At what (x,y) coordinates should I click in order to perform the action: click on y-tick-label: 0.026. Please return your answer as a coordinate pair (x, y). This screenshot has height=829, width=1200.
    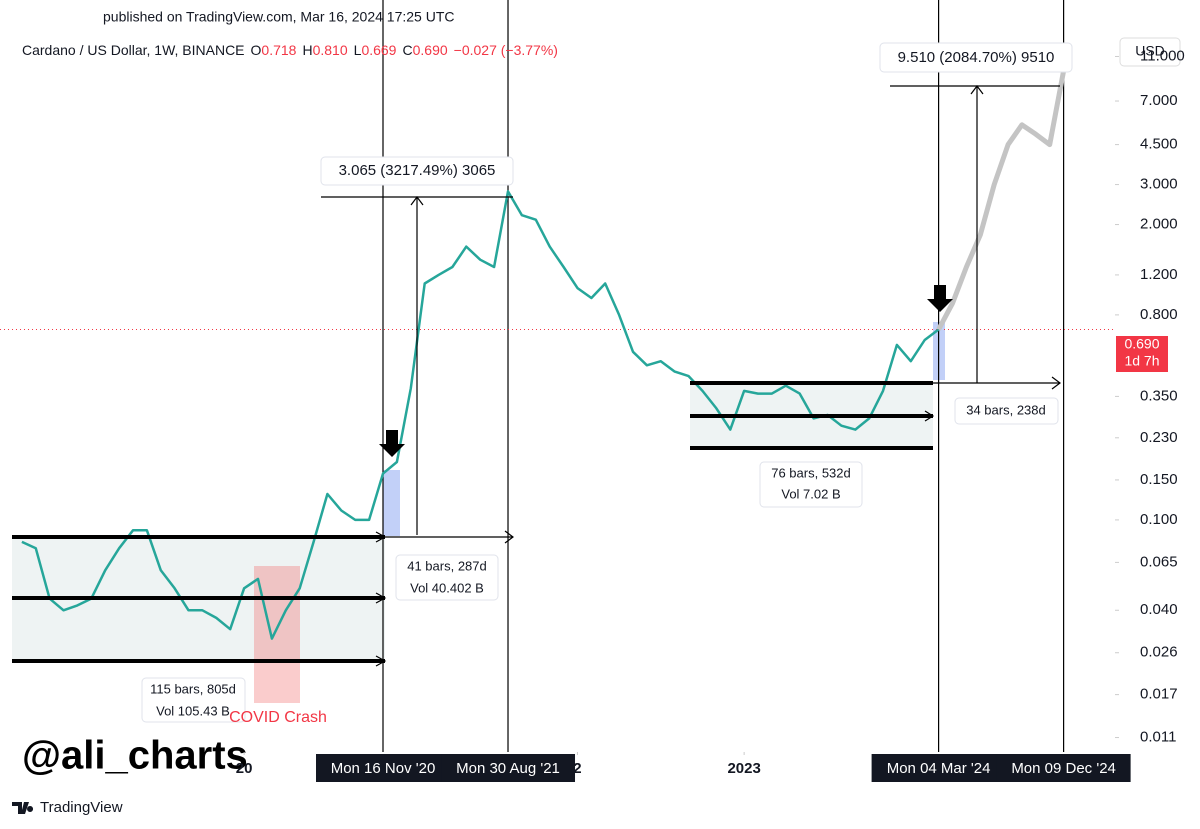
    Looking at the image, I should click on (1159, 652).